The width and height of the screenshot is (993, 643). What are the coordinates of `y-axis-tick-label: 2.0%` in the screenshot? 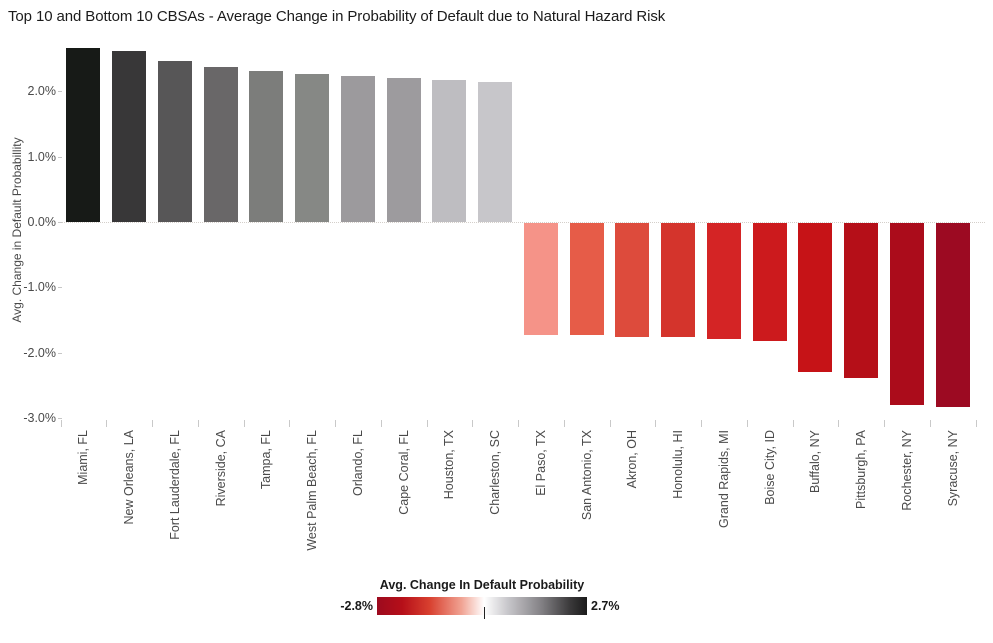 It's located at (42, 91).